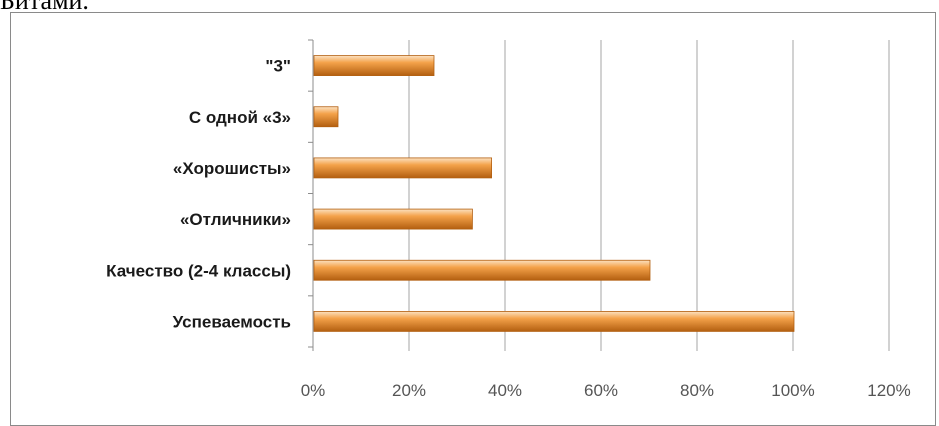  I want to click on x-tick-label: 80%, so click(697, 390).